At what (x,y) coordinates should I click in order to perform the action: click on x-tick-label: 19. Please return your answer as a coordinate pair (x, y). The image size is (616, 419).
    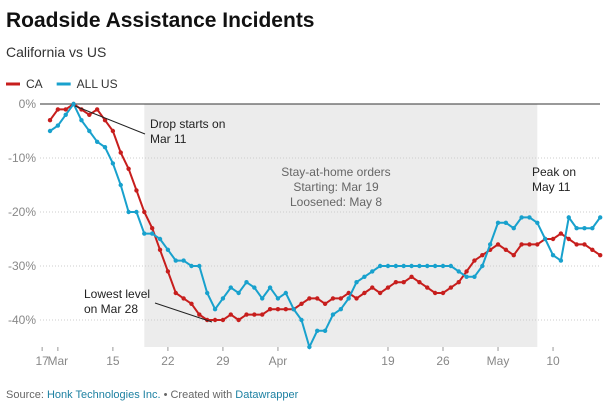
    Looking at the image, I should click on (388, 361).